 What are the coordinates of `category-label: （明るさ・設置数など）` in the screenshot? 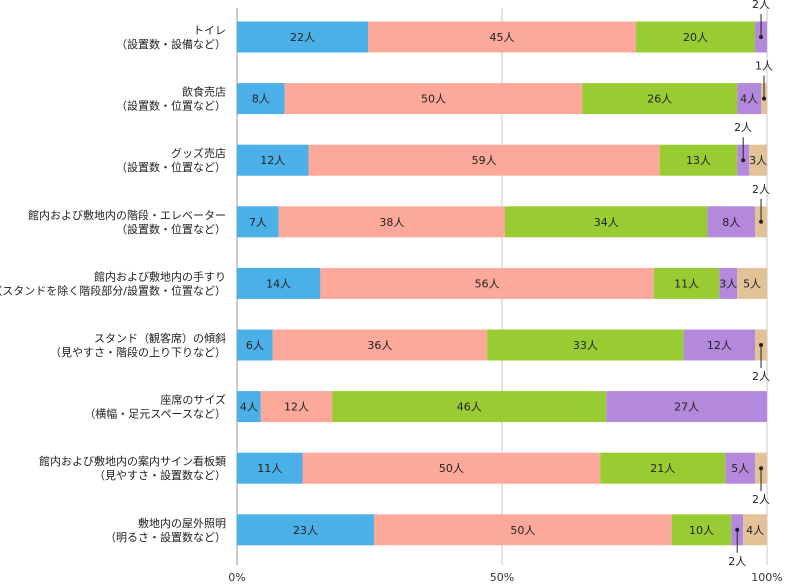 It's located at (165, 537).